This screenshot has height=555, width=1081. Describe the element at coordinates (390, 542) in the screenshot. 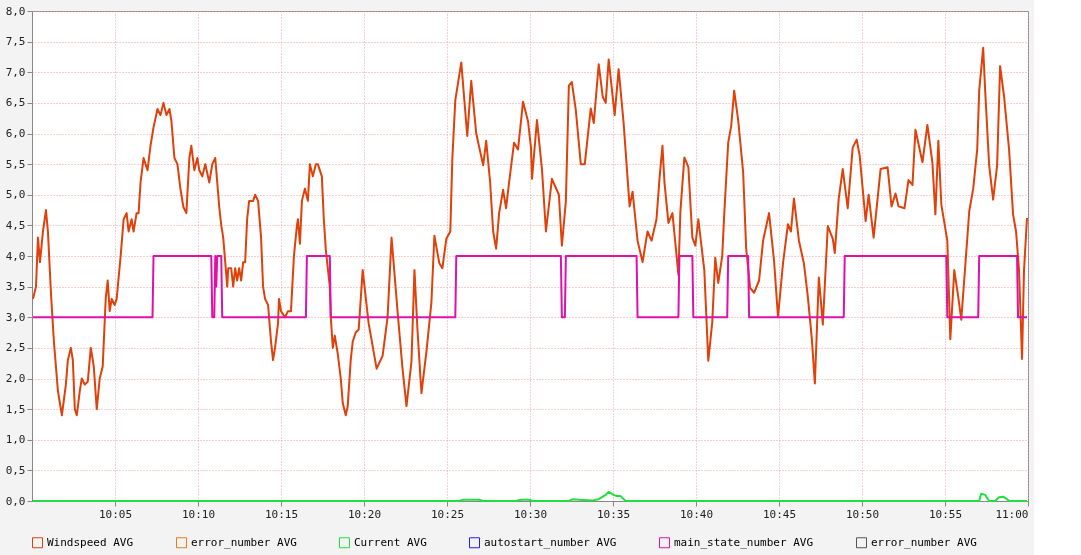

I see `legend-label: Current AVG` at that location.